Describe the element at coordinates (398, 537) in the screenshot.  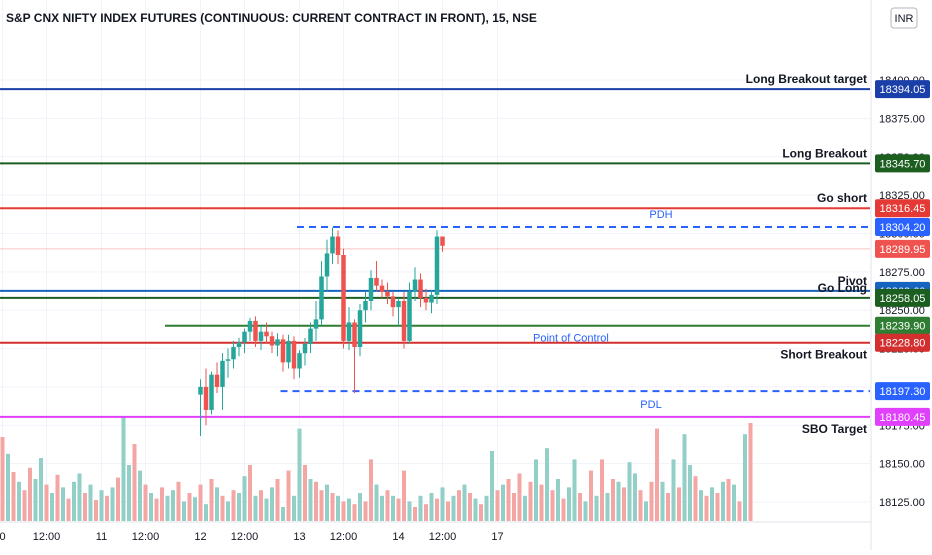
I see `x-tick-label: 14` at that location.